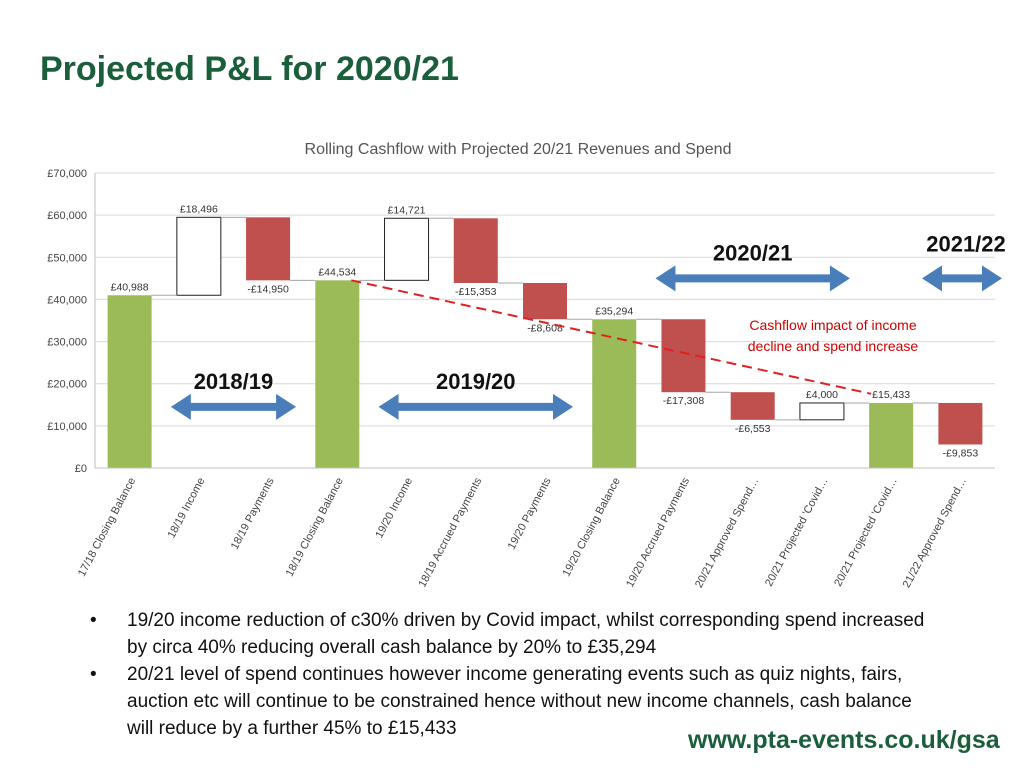  Describe the element at coordinates (450, 532) in the screenshot. I see `x-tick-label: 18/19 Accrued Payments` at that location.